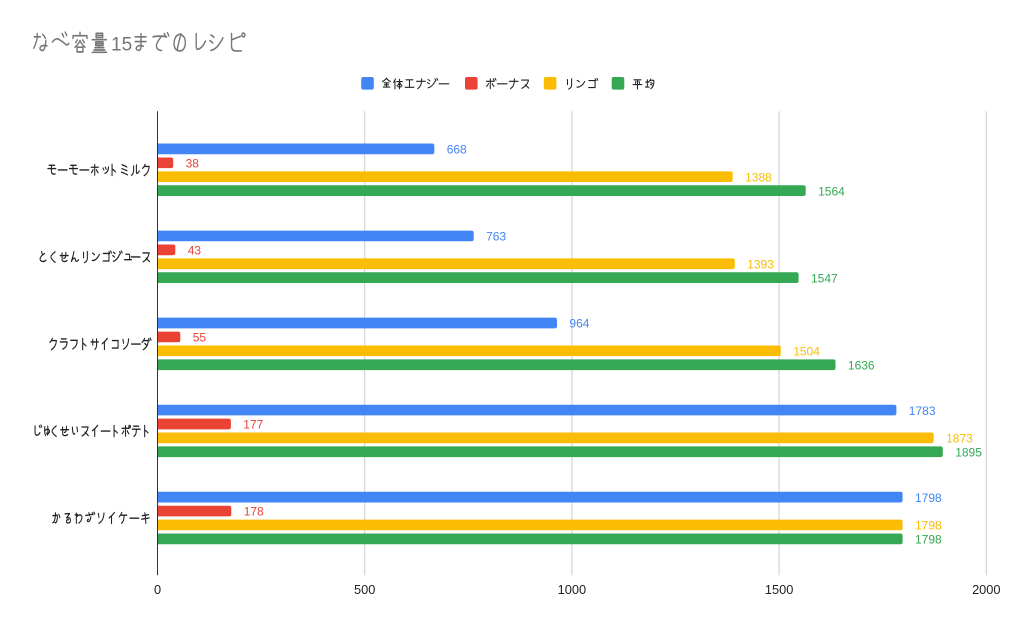  I want to click on svg-text: 178, so click(254, 512).